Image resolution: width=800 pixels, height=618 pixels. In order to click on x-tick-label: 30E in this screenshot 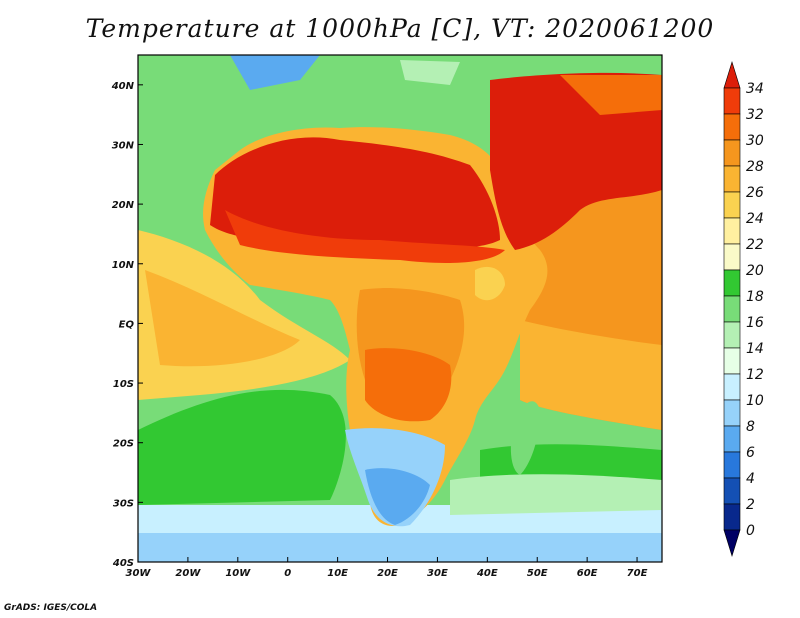, I will do `click(437, 573)`.